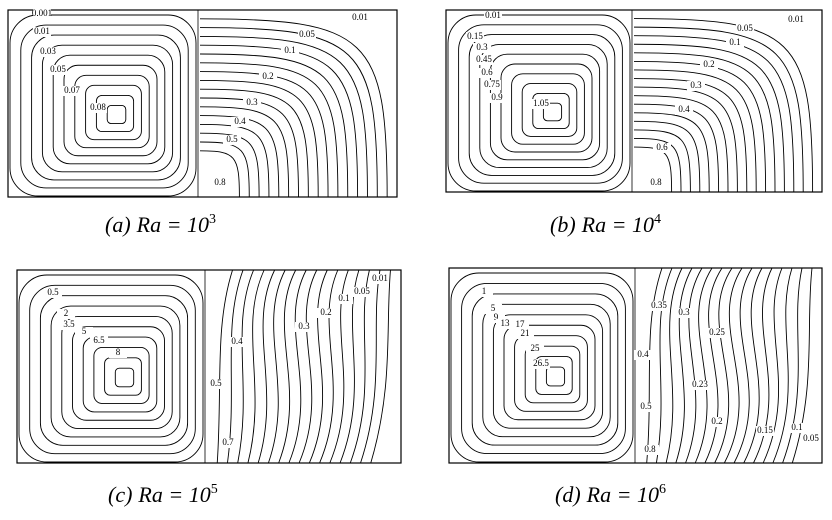 The image size is (832, 520). I want to click on streamline-label: 0.75, so click(492, 84).